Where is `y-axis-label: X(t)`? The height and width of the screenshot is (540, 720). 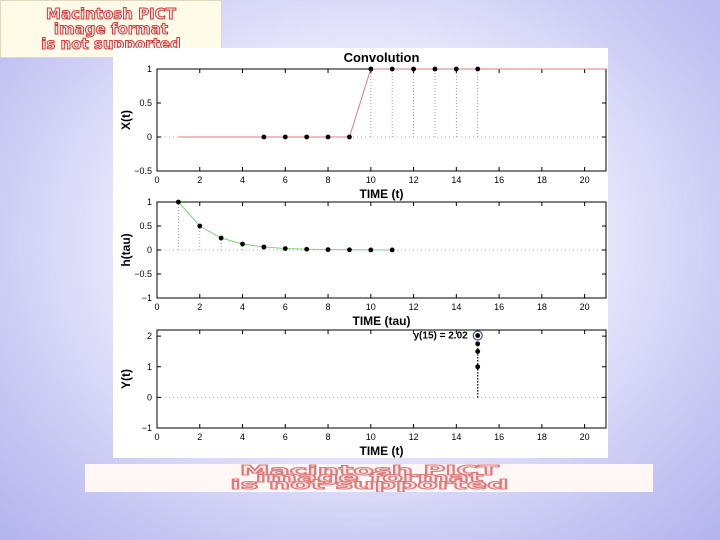 y-axis-label: X(t) is located at coordinates (126, 120).